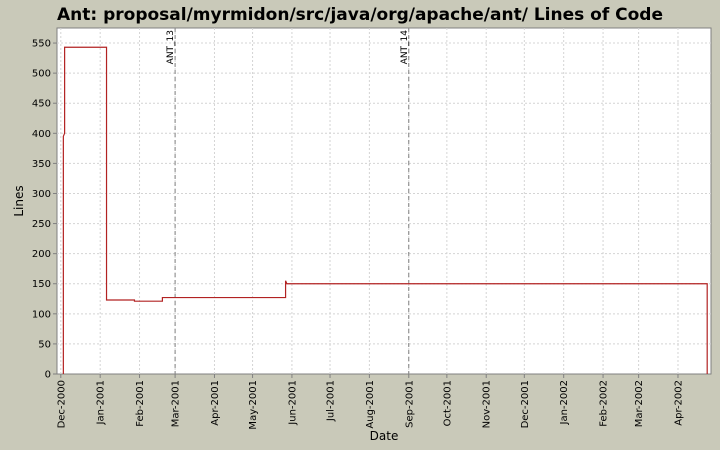 The height and width of the screenshot is (450, 720). What do you see at coordinates (253, 405) in the screenshot?
I see `x-tick-label: May-2001` at bounding box center [253, 405].